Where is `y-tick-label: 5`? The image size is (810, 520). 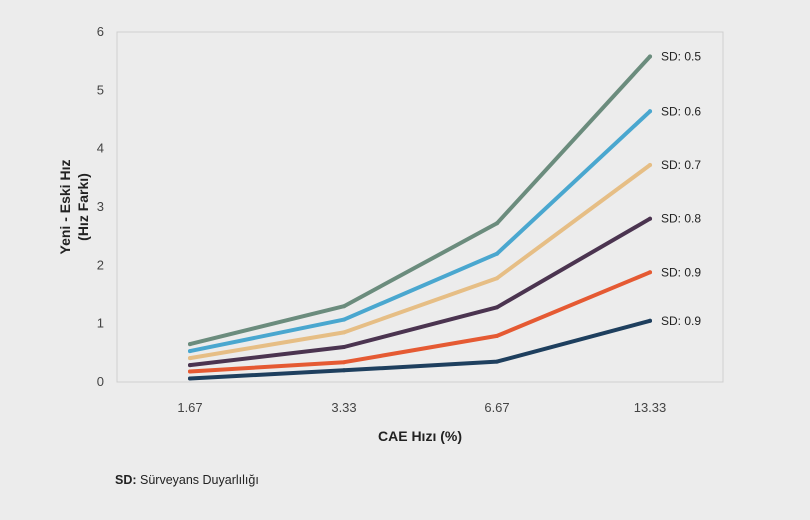
y-tick-label: 5 is located at coordinates (100, 89).